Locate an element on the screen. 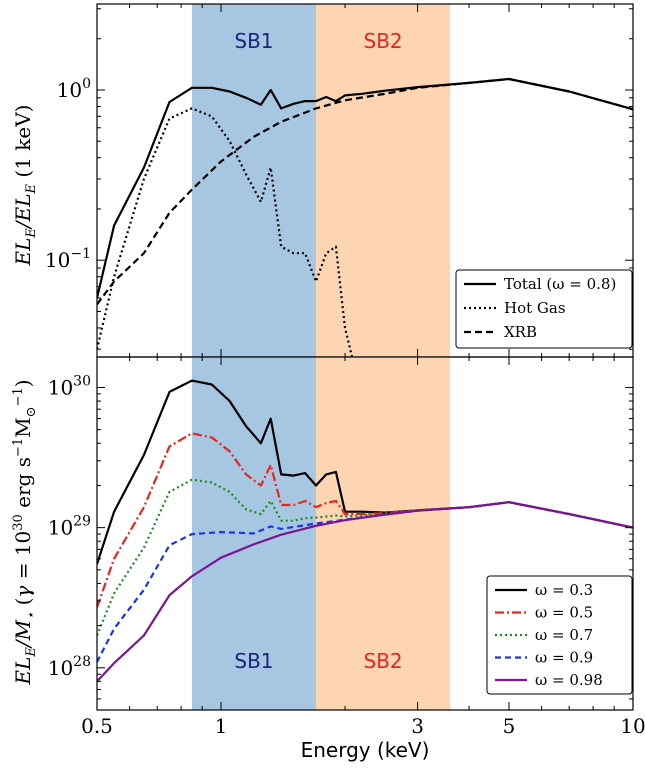  legend: Total (ω = 0.8) Hot Gas XRB is located at coordinates (544, 309).